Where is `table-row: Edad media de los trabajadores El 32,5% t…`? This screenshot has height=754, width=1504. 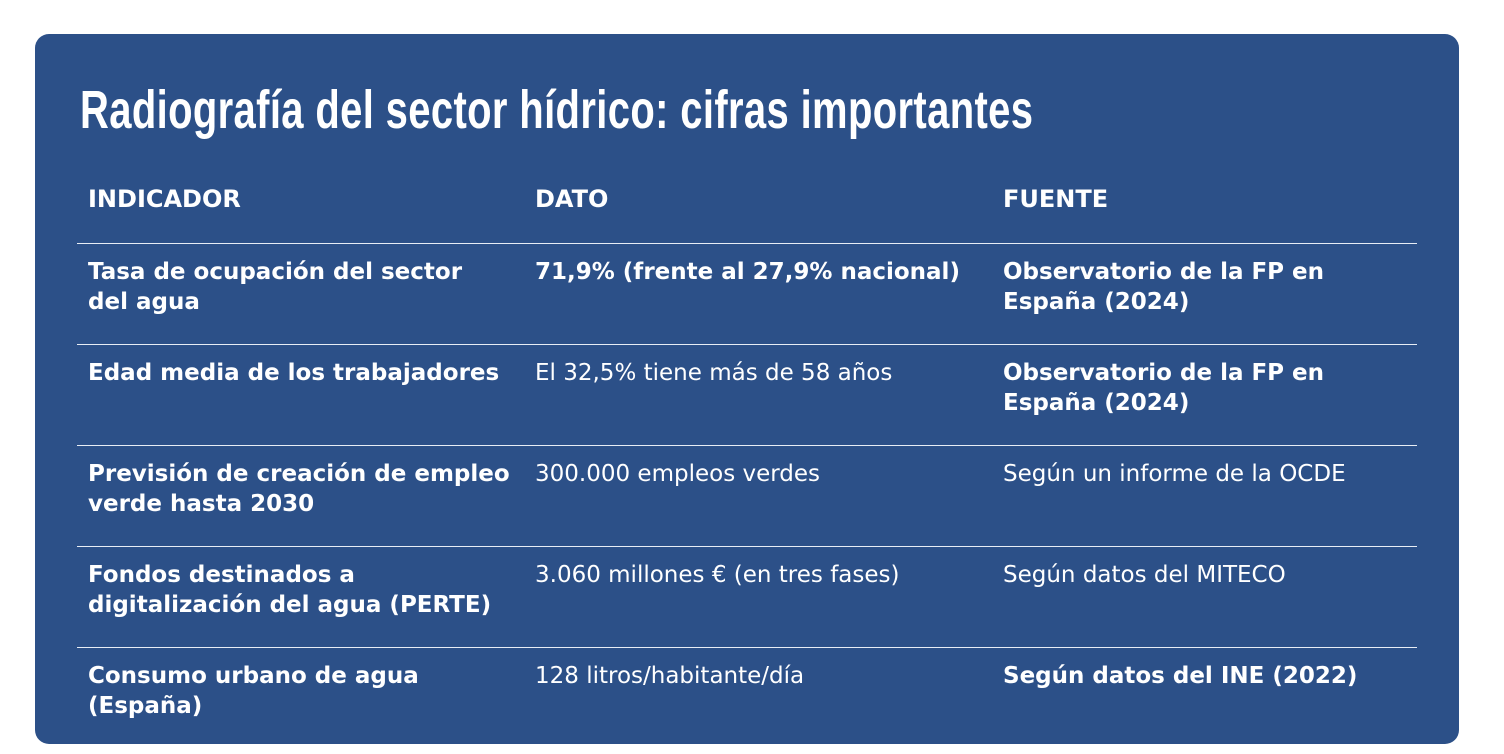 table-row: Edad media de los trabajadores El 32,5% t… is located at coordinates (747, 395).